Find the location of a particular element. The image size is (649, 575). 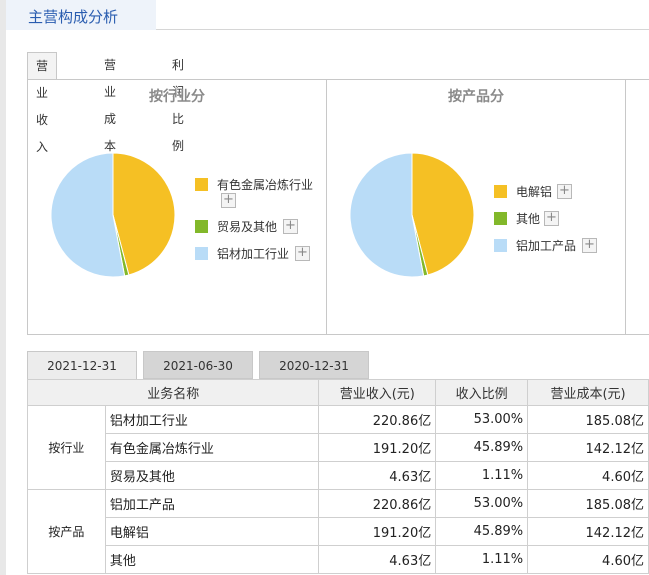

group-label: 按产品 is located at coordinates (66, 531).